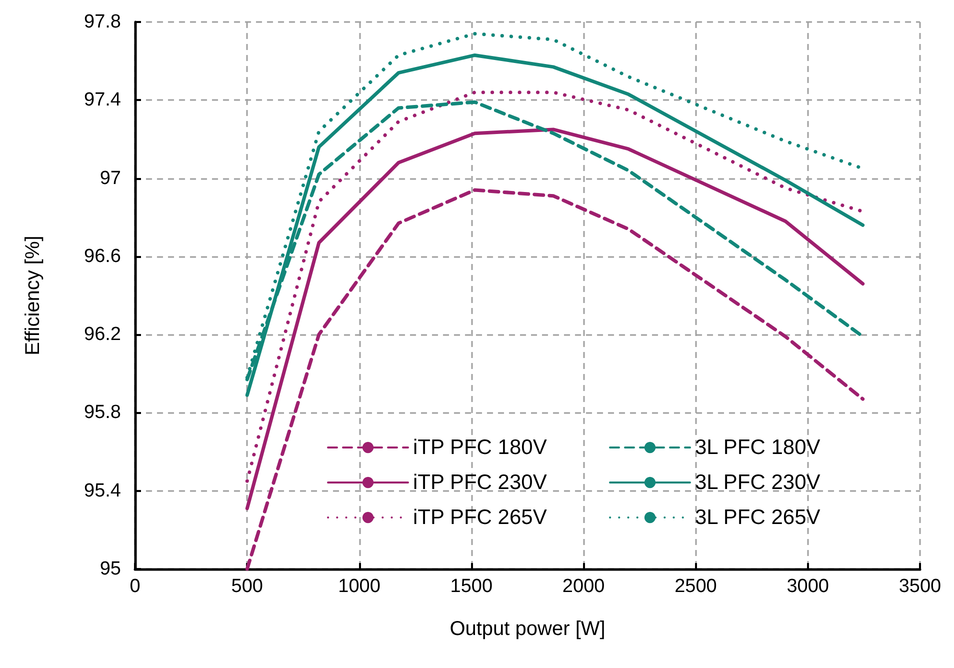 The image size is (954, 668). I want to click on y-tick-label: 97, so click(110, 178).